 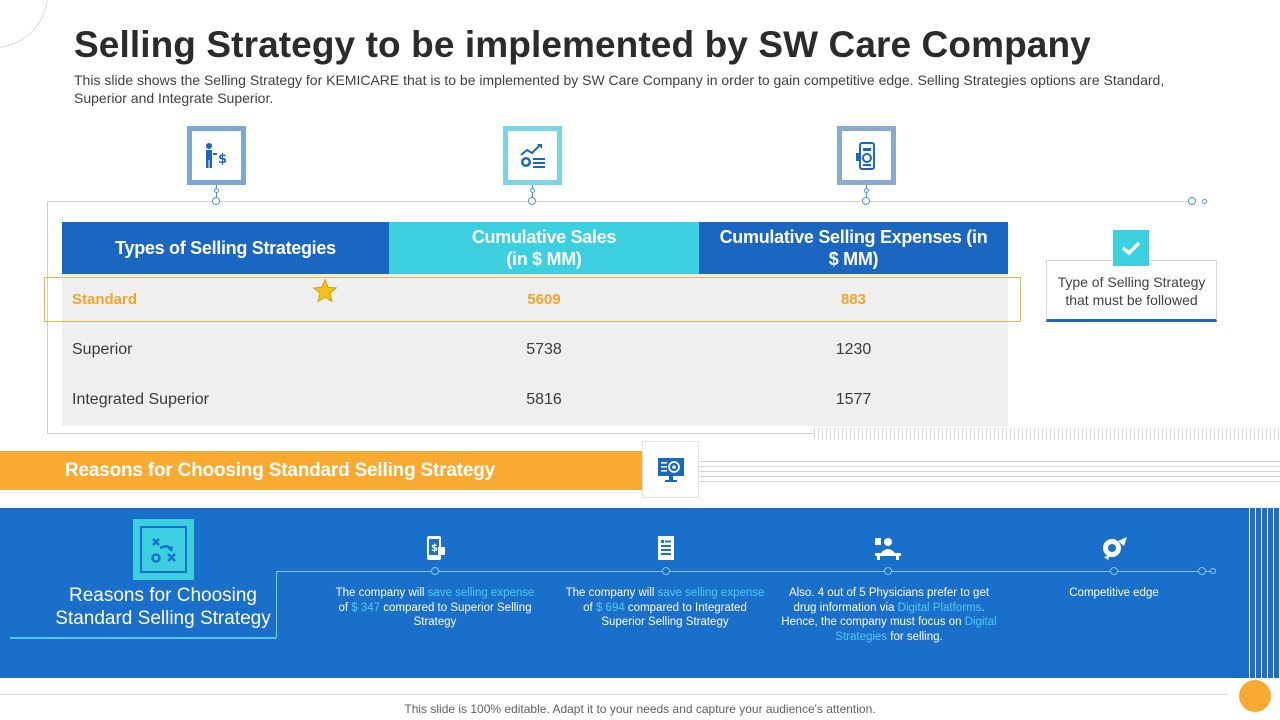 What do you see at coordinates (456, 615) in the screenshot?
I see `reason-text: compared to Superior Selling Strategy` at bounding box center [456, 615].